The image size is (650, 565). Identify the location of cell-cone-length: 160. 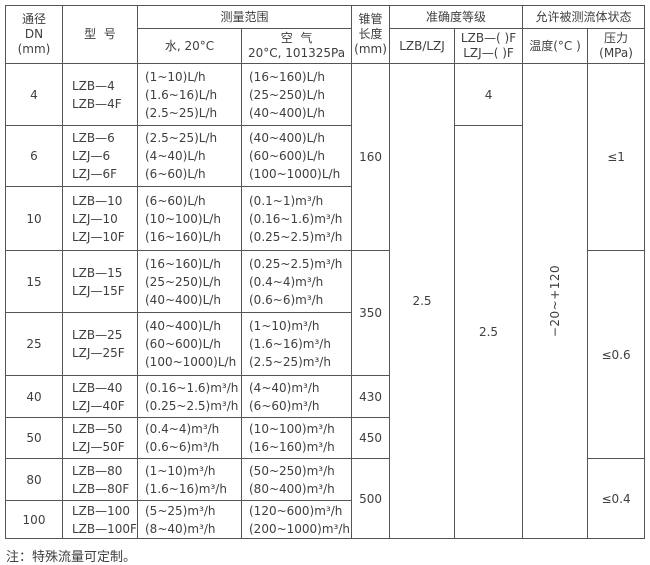
(371, 157).